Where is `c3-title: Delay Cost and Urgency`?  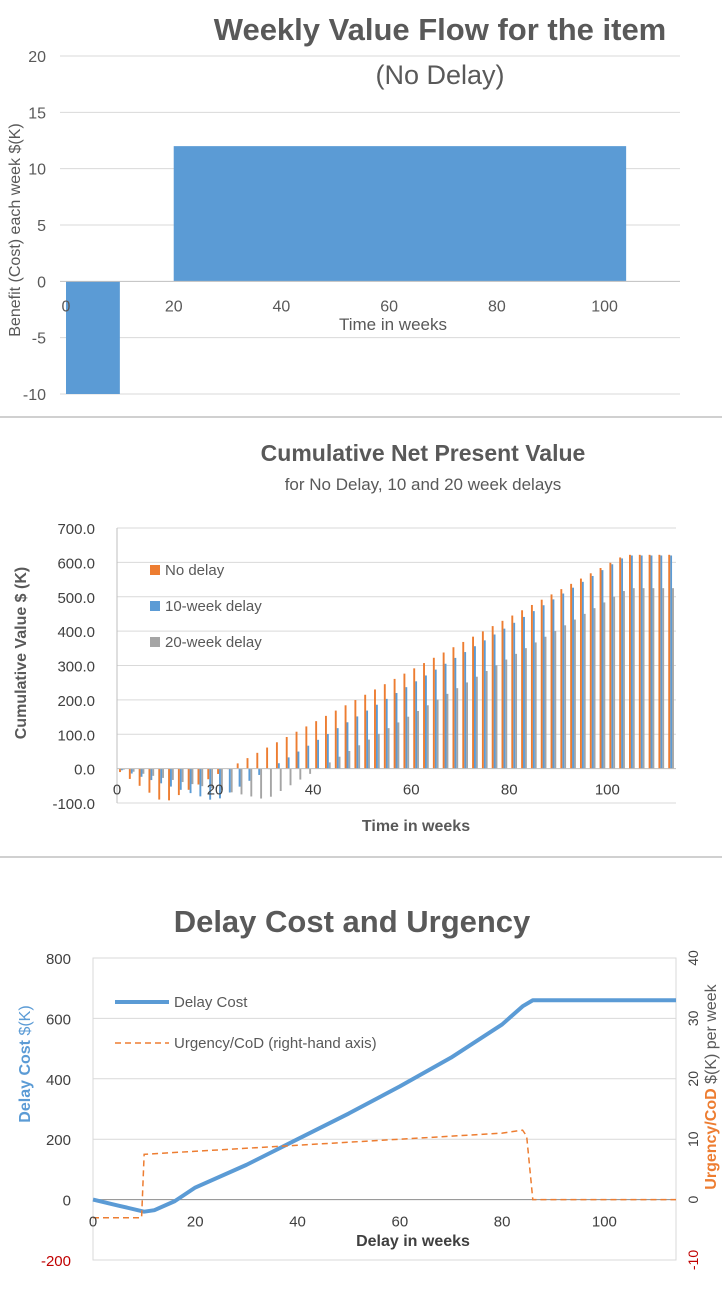 c3-title: Delay Cost and Urgency is located at coordinates (352, 921).